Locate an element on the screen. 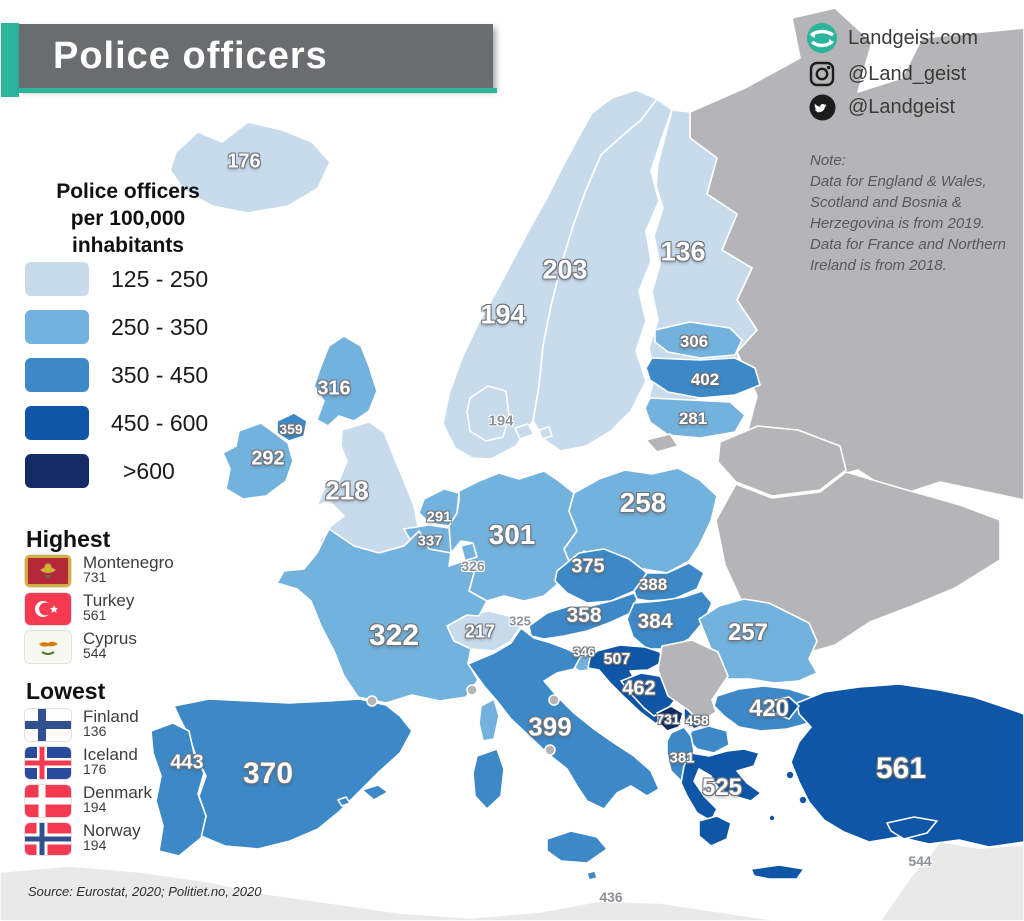 The image size is (1024, 921). map-label-netherlands: 291 is located at coordinates (439, 517).